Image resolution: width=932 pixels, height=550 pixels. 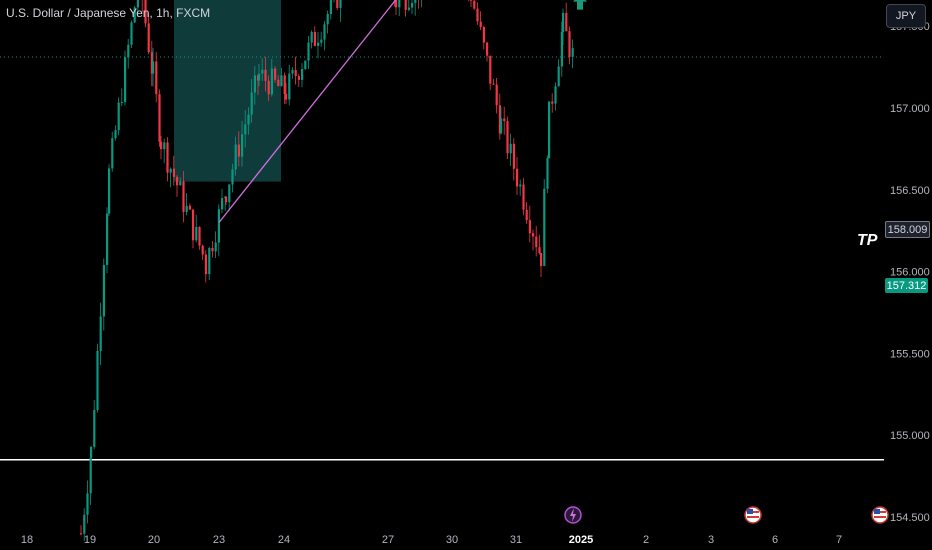 I want to click on y-tick-label: 155.000, so click(x=910, y=436).